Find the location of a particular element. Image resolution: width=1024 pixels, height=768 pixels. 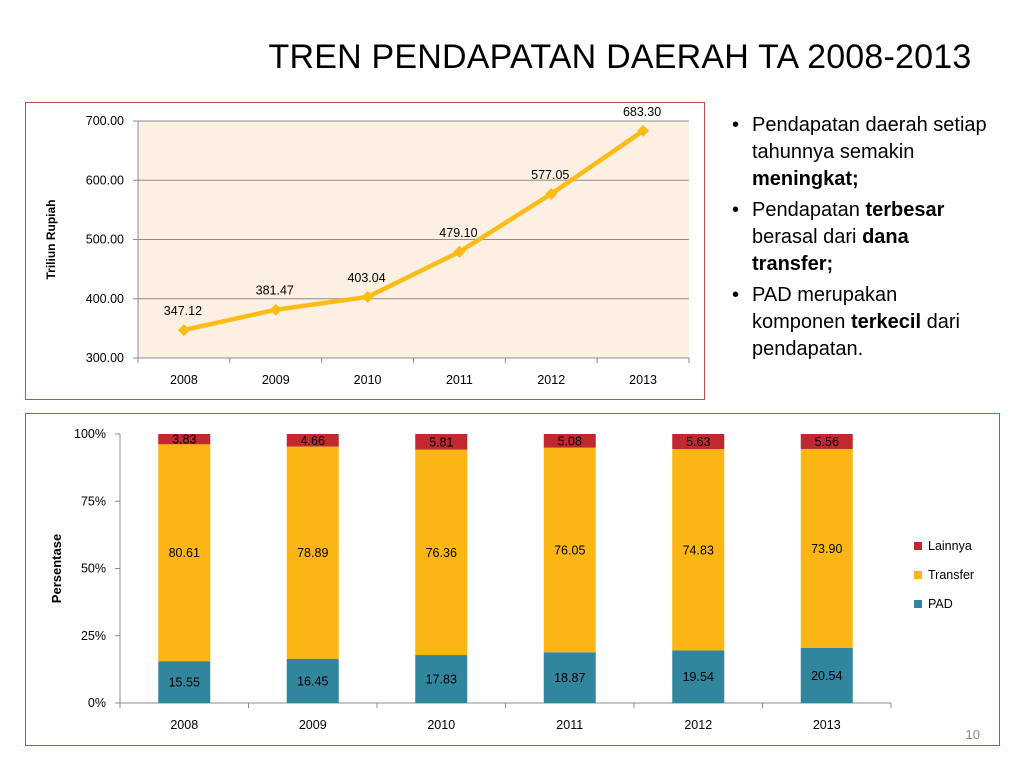

data-label: 15.55 is located at coordinates (184, 683).